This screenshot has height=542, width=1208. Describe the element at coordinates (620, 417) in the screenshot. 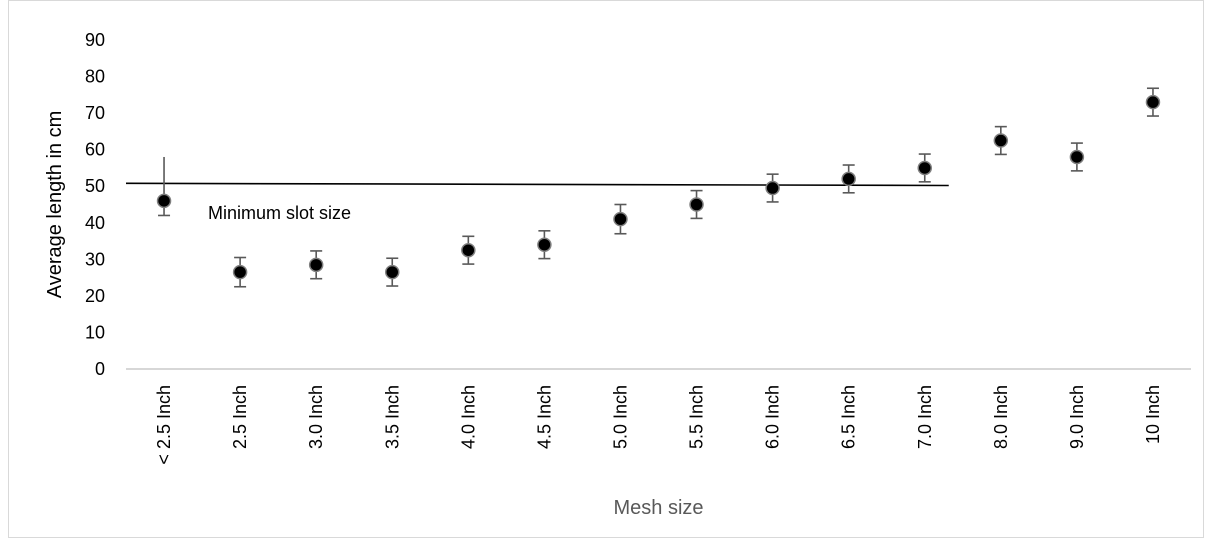

I see `x-tick-label: 5.0 Inch` at that location.